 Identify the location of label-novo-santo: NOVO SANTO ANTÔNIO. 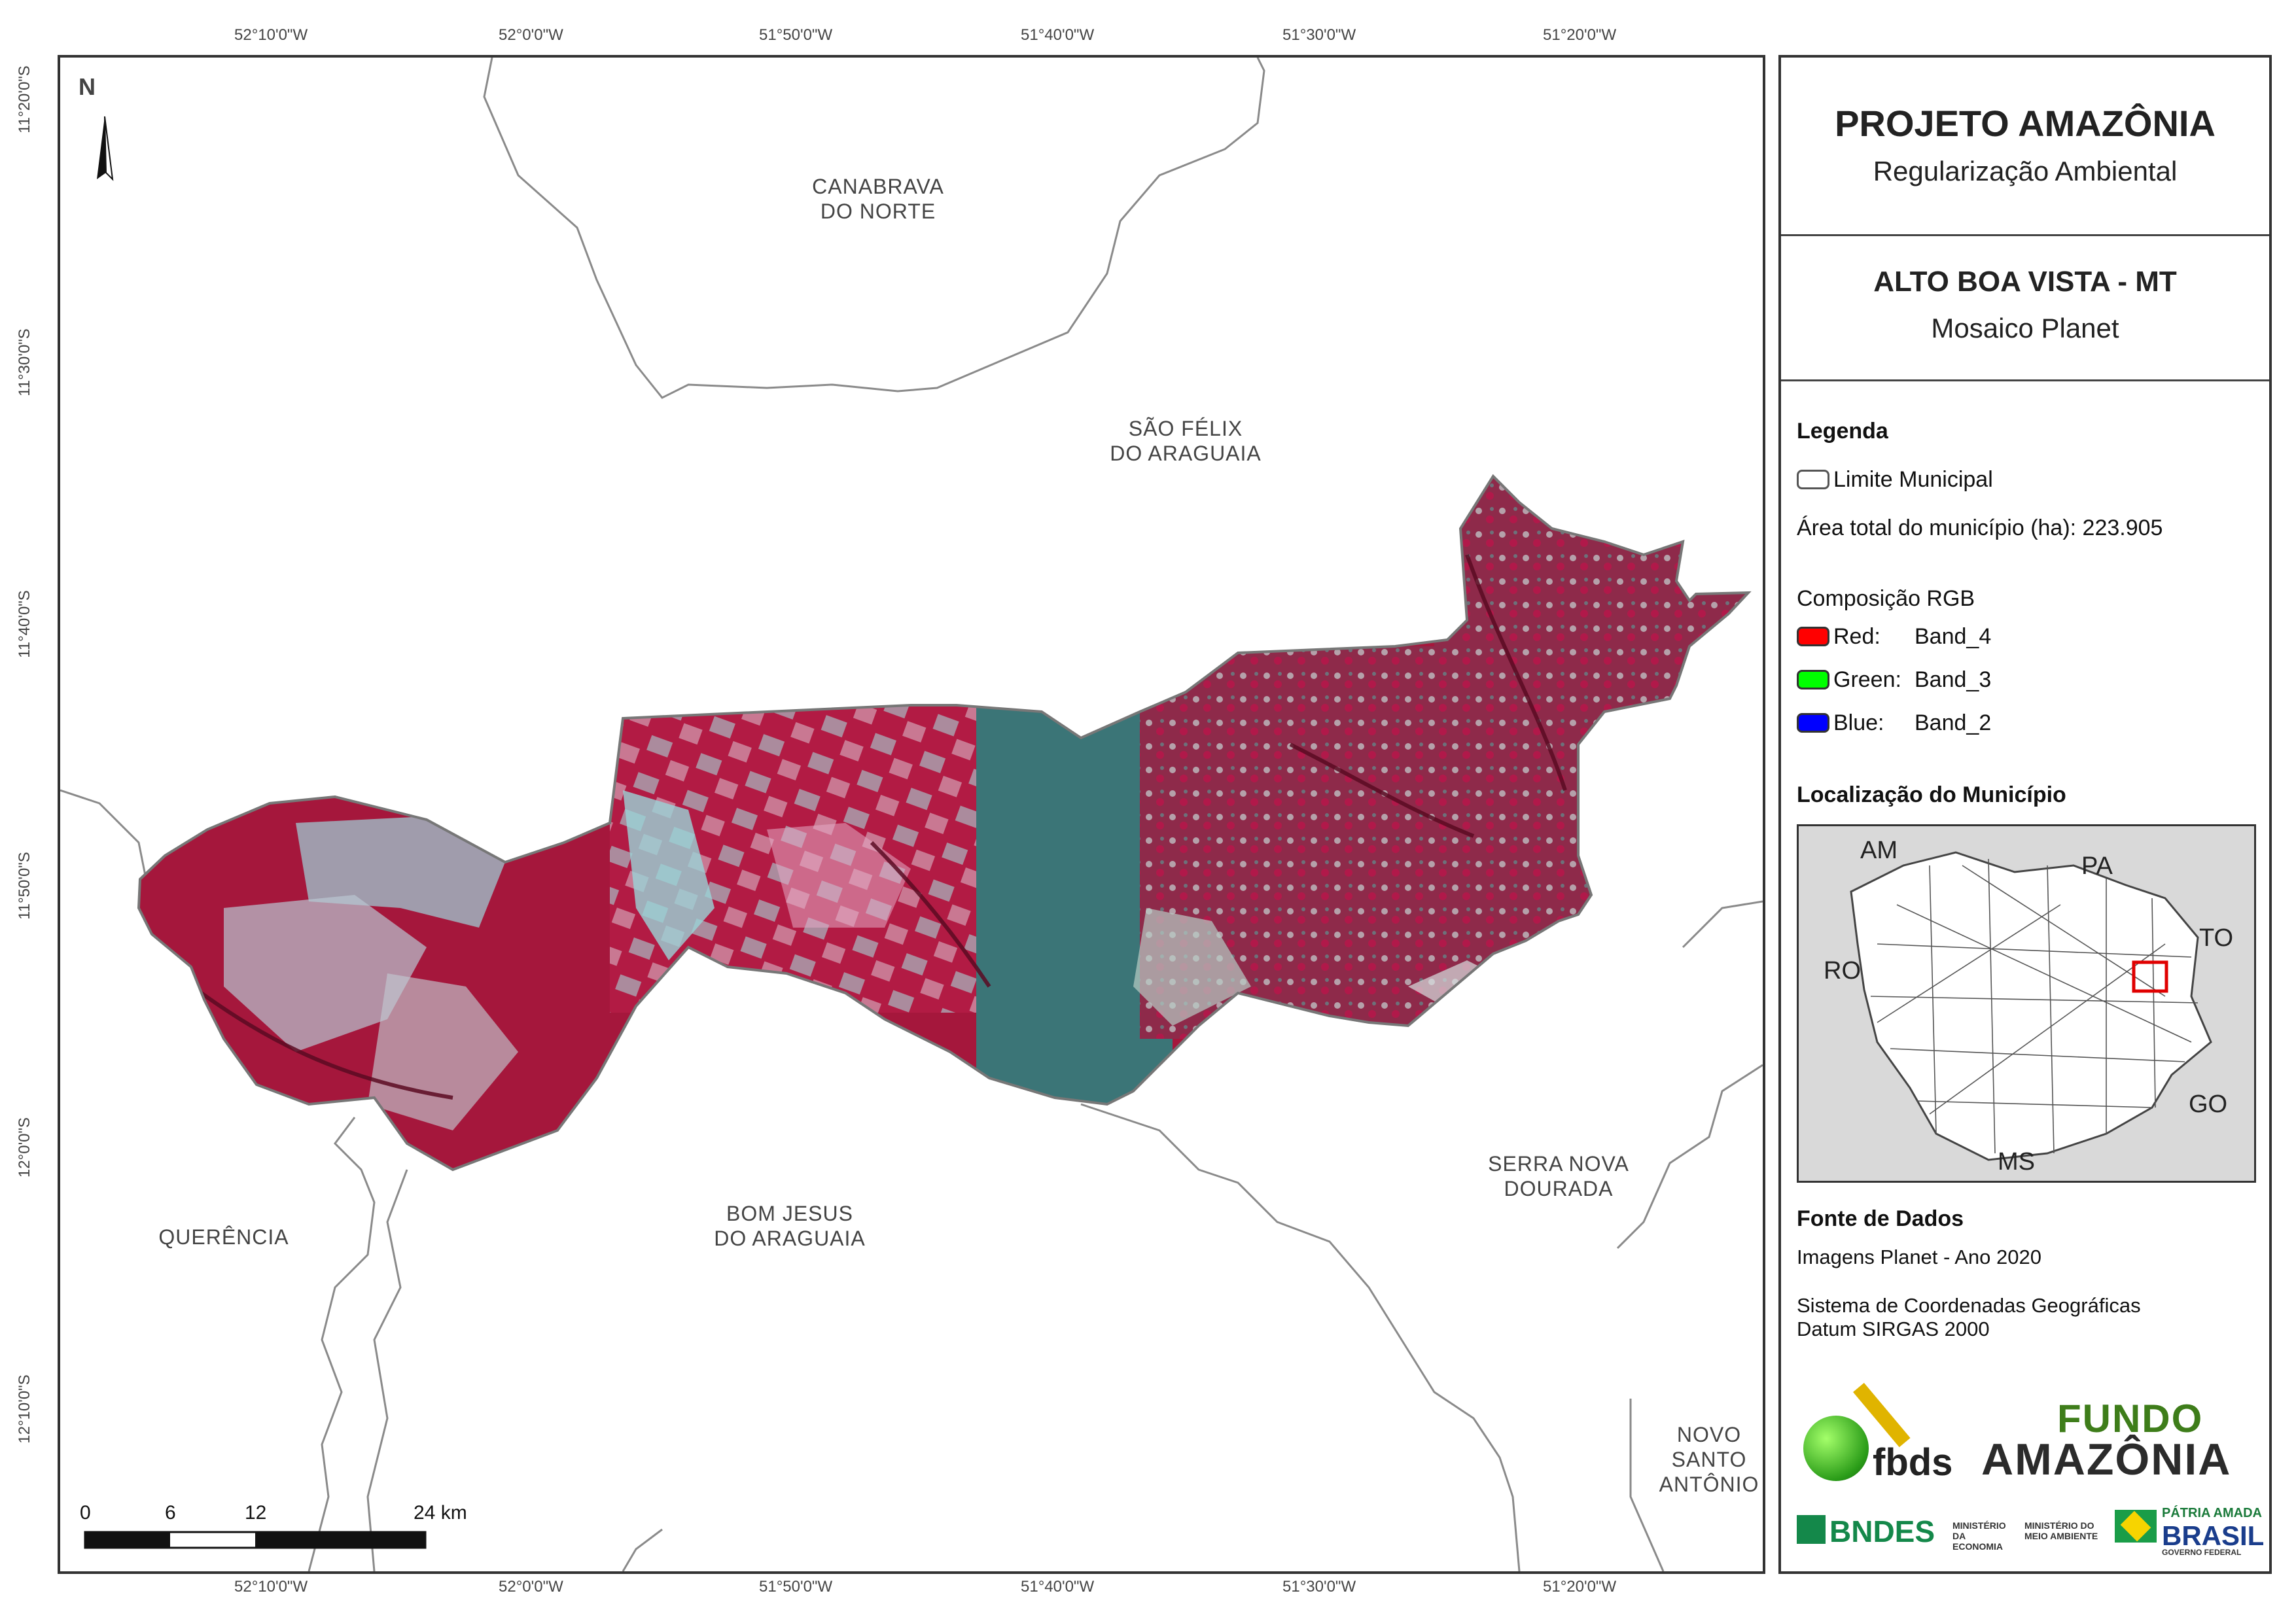
(1709, 1459).